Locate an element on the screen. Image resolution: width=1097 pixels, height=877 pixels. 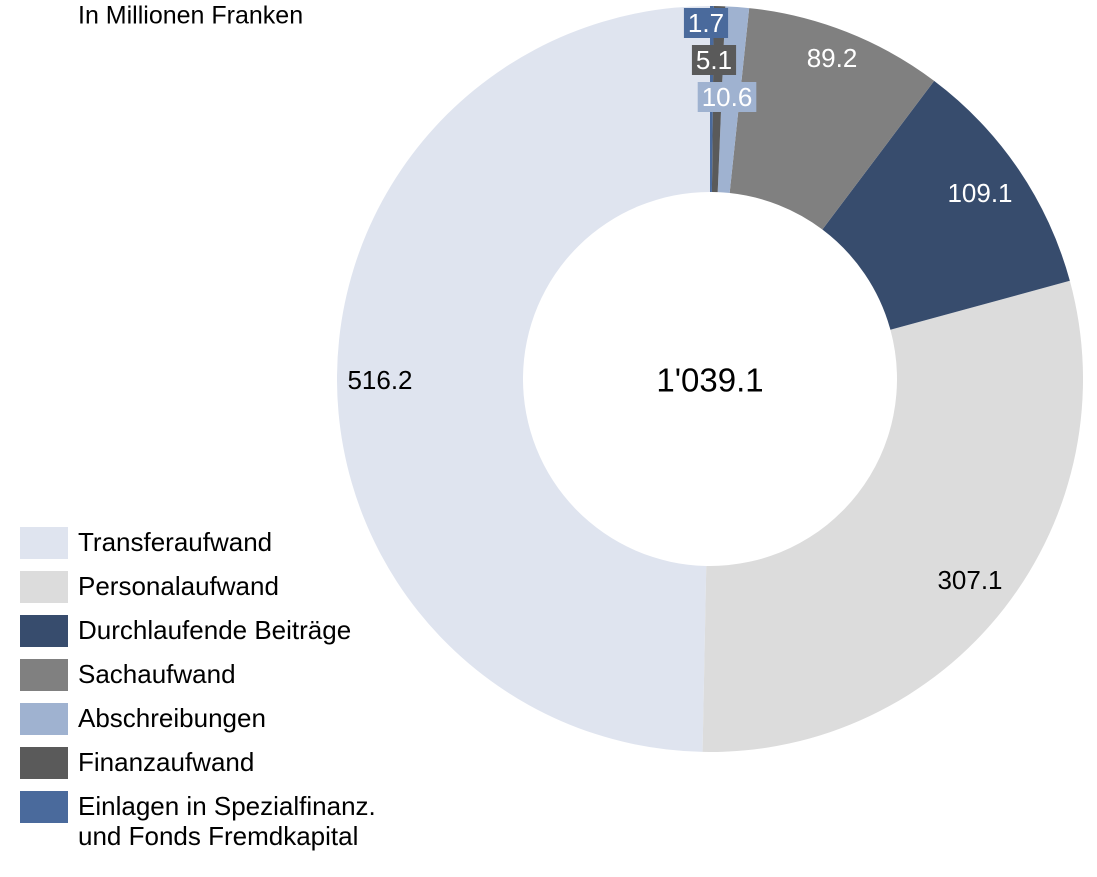
legend-item: Finanzaufwand is located at coordinates (220, 763).